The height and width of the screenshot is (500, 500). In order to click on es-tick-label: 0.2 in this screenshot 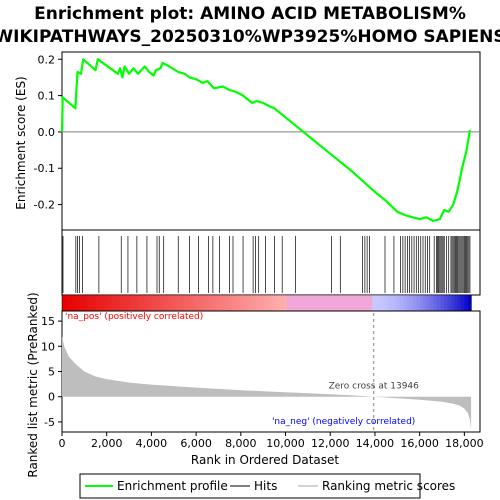, I will do `click(47, 59)`.